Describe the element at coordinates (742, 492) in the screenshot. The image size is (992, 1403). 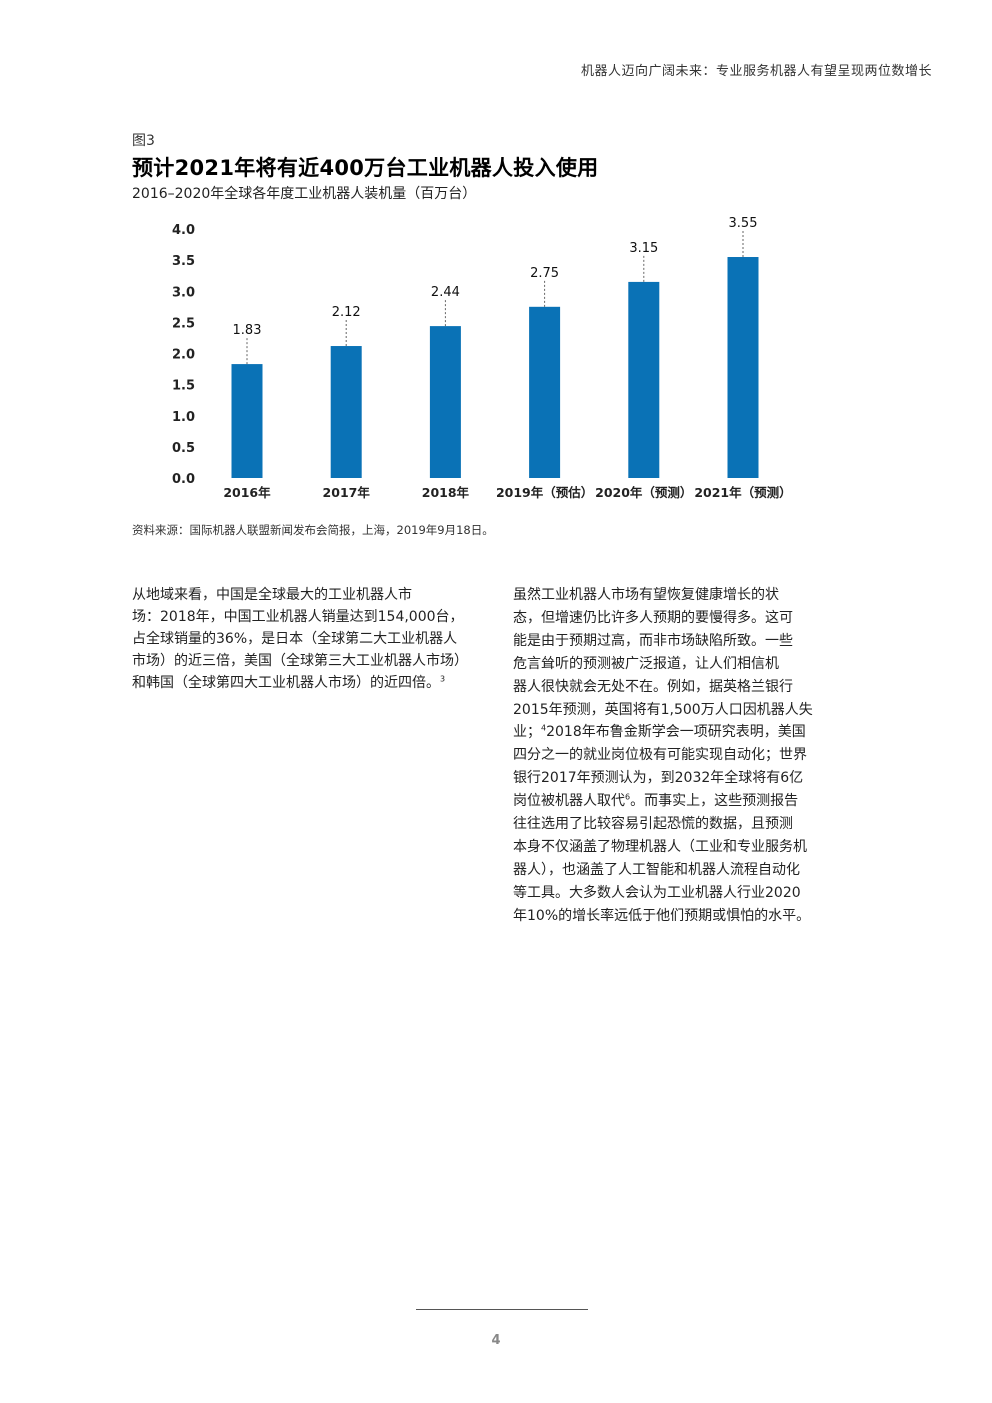
I see `x-tick-label: 2021年（预测）` at that location.